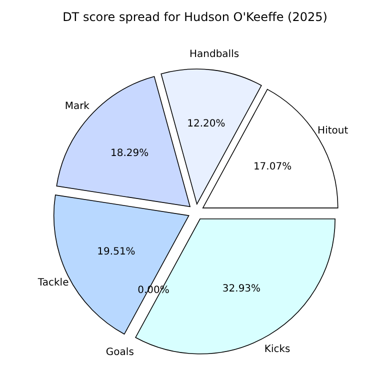 This screenshot has height=390, width=390. What do you see at coordinates (116, 252) in the screenshot?
I see `data-label: 19.51%` at bounding box center [116, 252].